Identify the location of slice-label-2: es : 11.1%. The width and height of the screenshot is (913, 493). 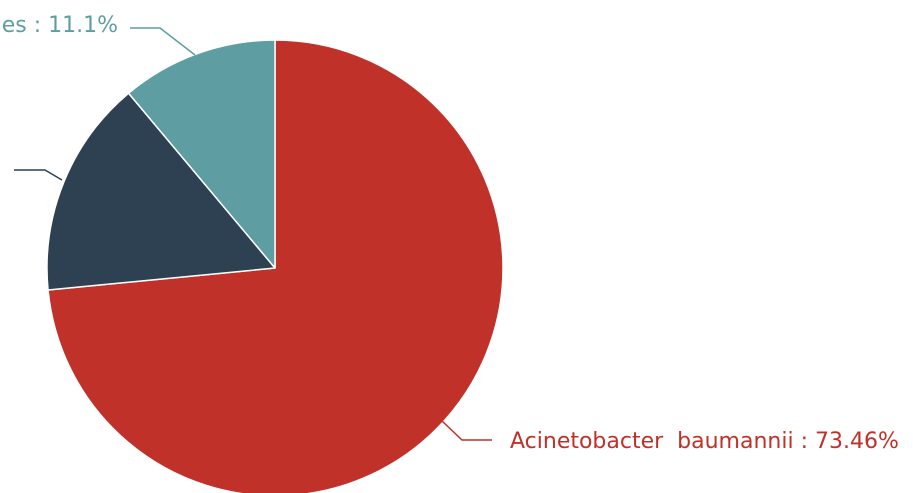
(60, 25).